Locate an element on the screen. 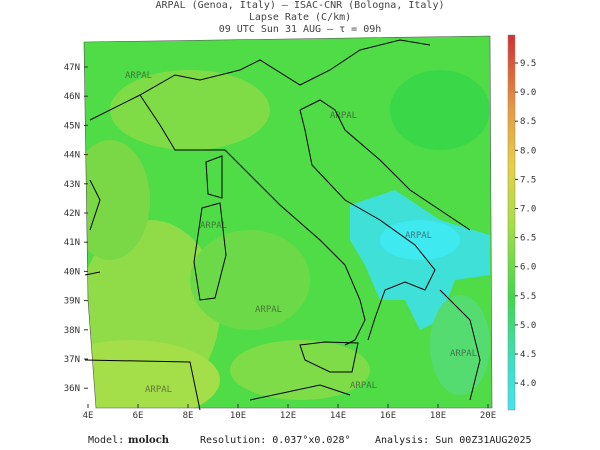 The height and width of the screenshot is (450, 600). lat-labels: 47N 46N 45N 44N 43N 42N 41N 40N 39N 38N 37N 36N is located at coordinates (76, 228).